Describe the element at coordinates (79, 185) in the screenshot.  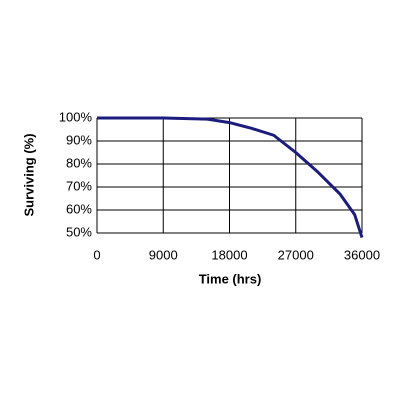
I see `y-tick-label: 70%` at that location.